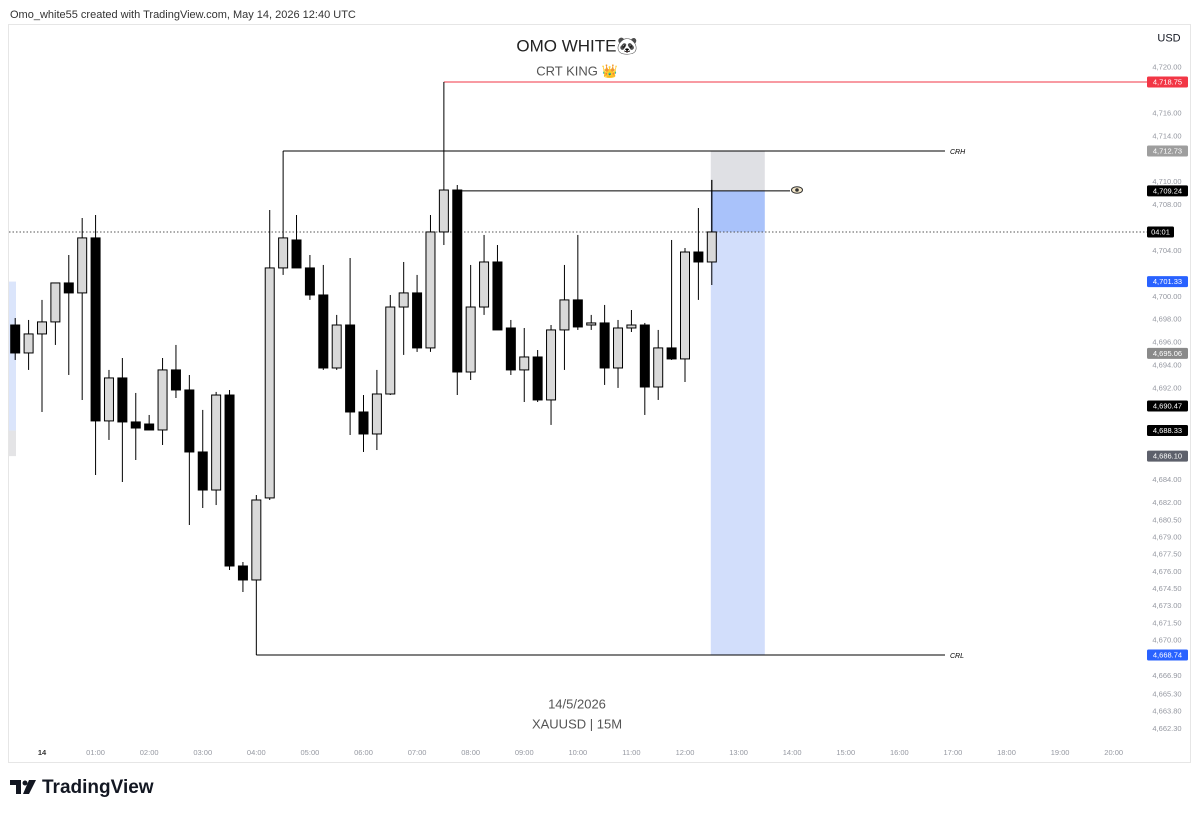 The width and height of the screenshot is (1200, 818). What do you see at coordinates (1166, 479) in the screenshot?
I see `y-tick-label: 4,684.00` at bounding box center [1166, 479].